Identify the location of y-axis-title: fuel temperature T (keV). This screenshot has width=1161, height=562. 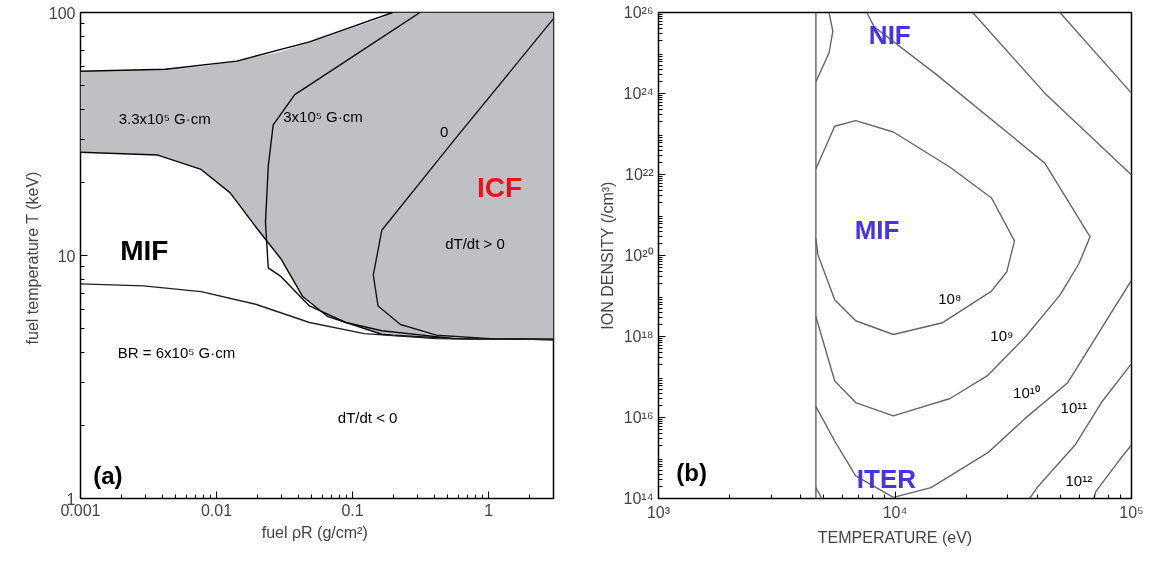
(32, 258).